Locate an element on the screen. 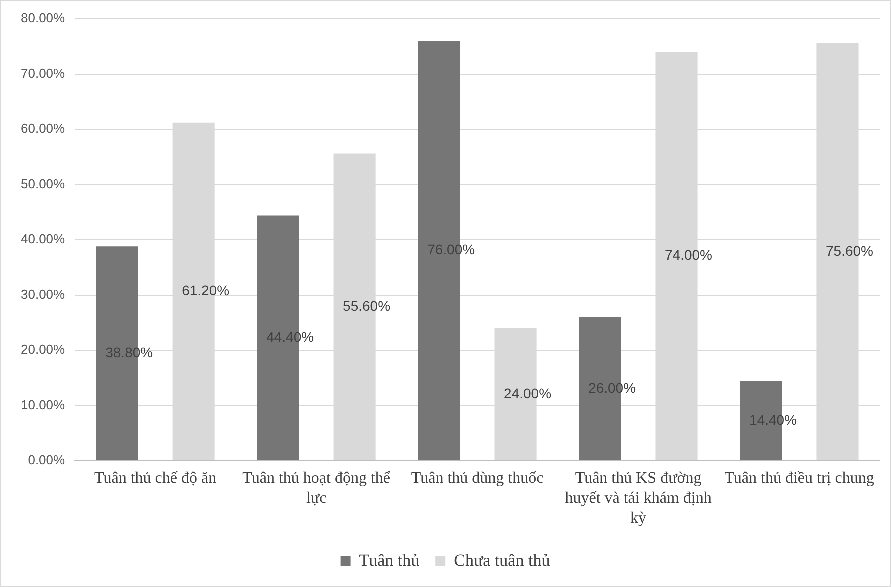 The width and height of the screenshot is (891, 587). y-tick-label: 70.00% is located at coordinates (43, 73).